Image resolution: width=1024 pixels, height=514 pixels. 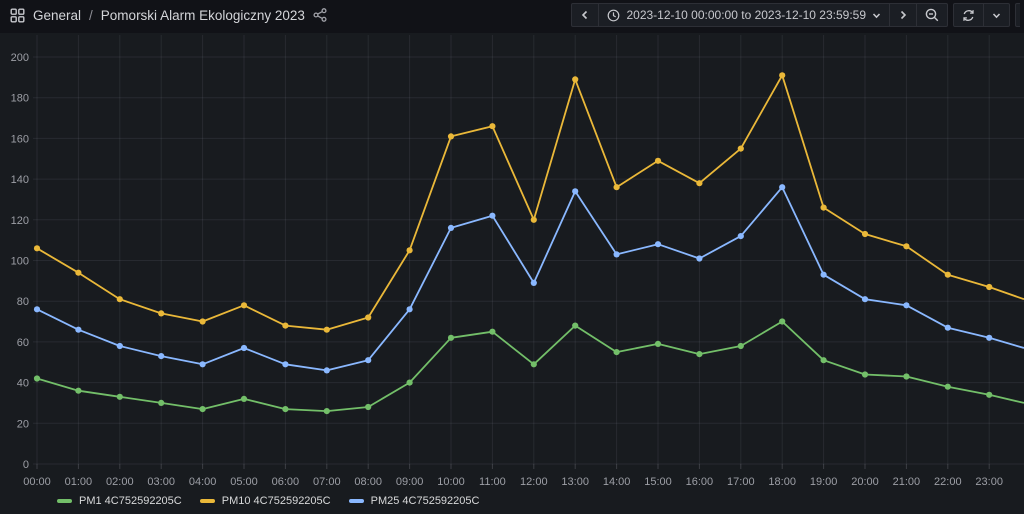 What do you see at coordinates (119, 501) in the screenshot?
I see `legend-item-pm1: PM1 4C752592205C` at bounding box center [119, 501].